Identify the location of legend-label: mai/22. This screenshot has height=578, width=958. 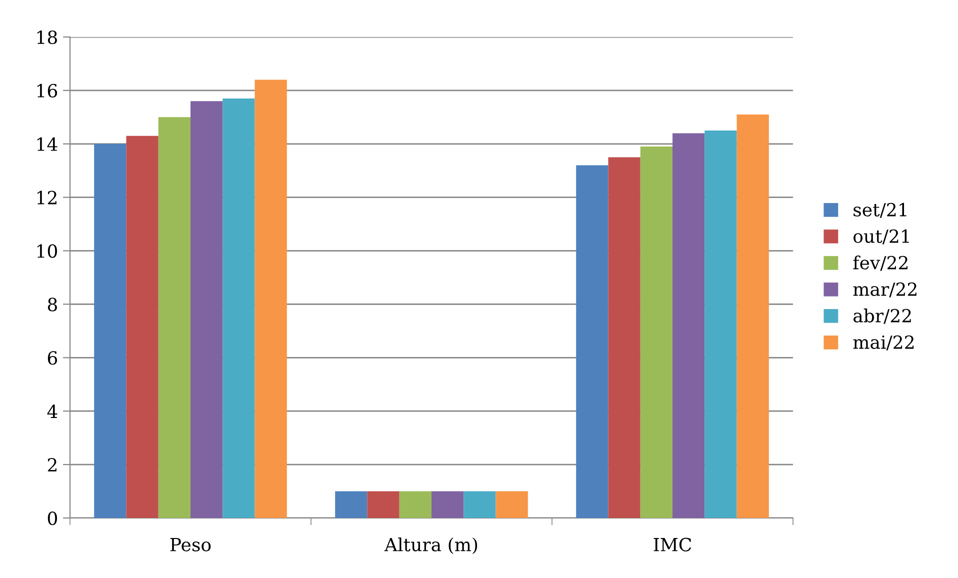
(883, 342).